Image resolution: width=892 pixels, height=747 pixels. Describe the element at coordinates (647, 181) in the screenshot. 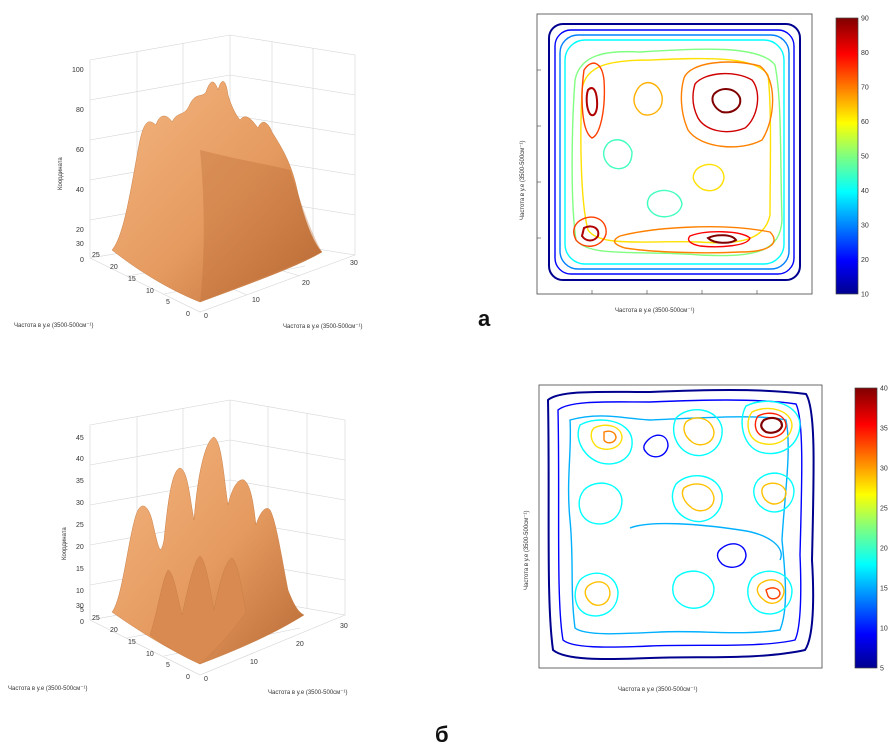

I see `contour-ticks-a` at that location.